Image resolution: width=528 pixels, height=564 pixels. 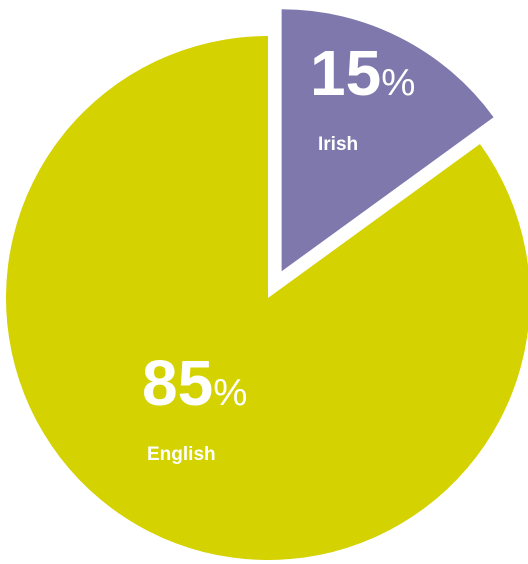 What do you see at coordinates (194, 383) in the screenshot?
I see `value-label: 85%` at bounding box center [194, 383].